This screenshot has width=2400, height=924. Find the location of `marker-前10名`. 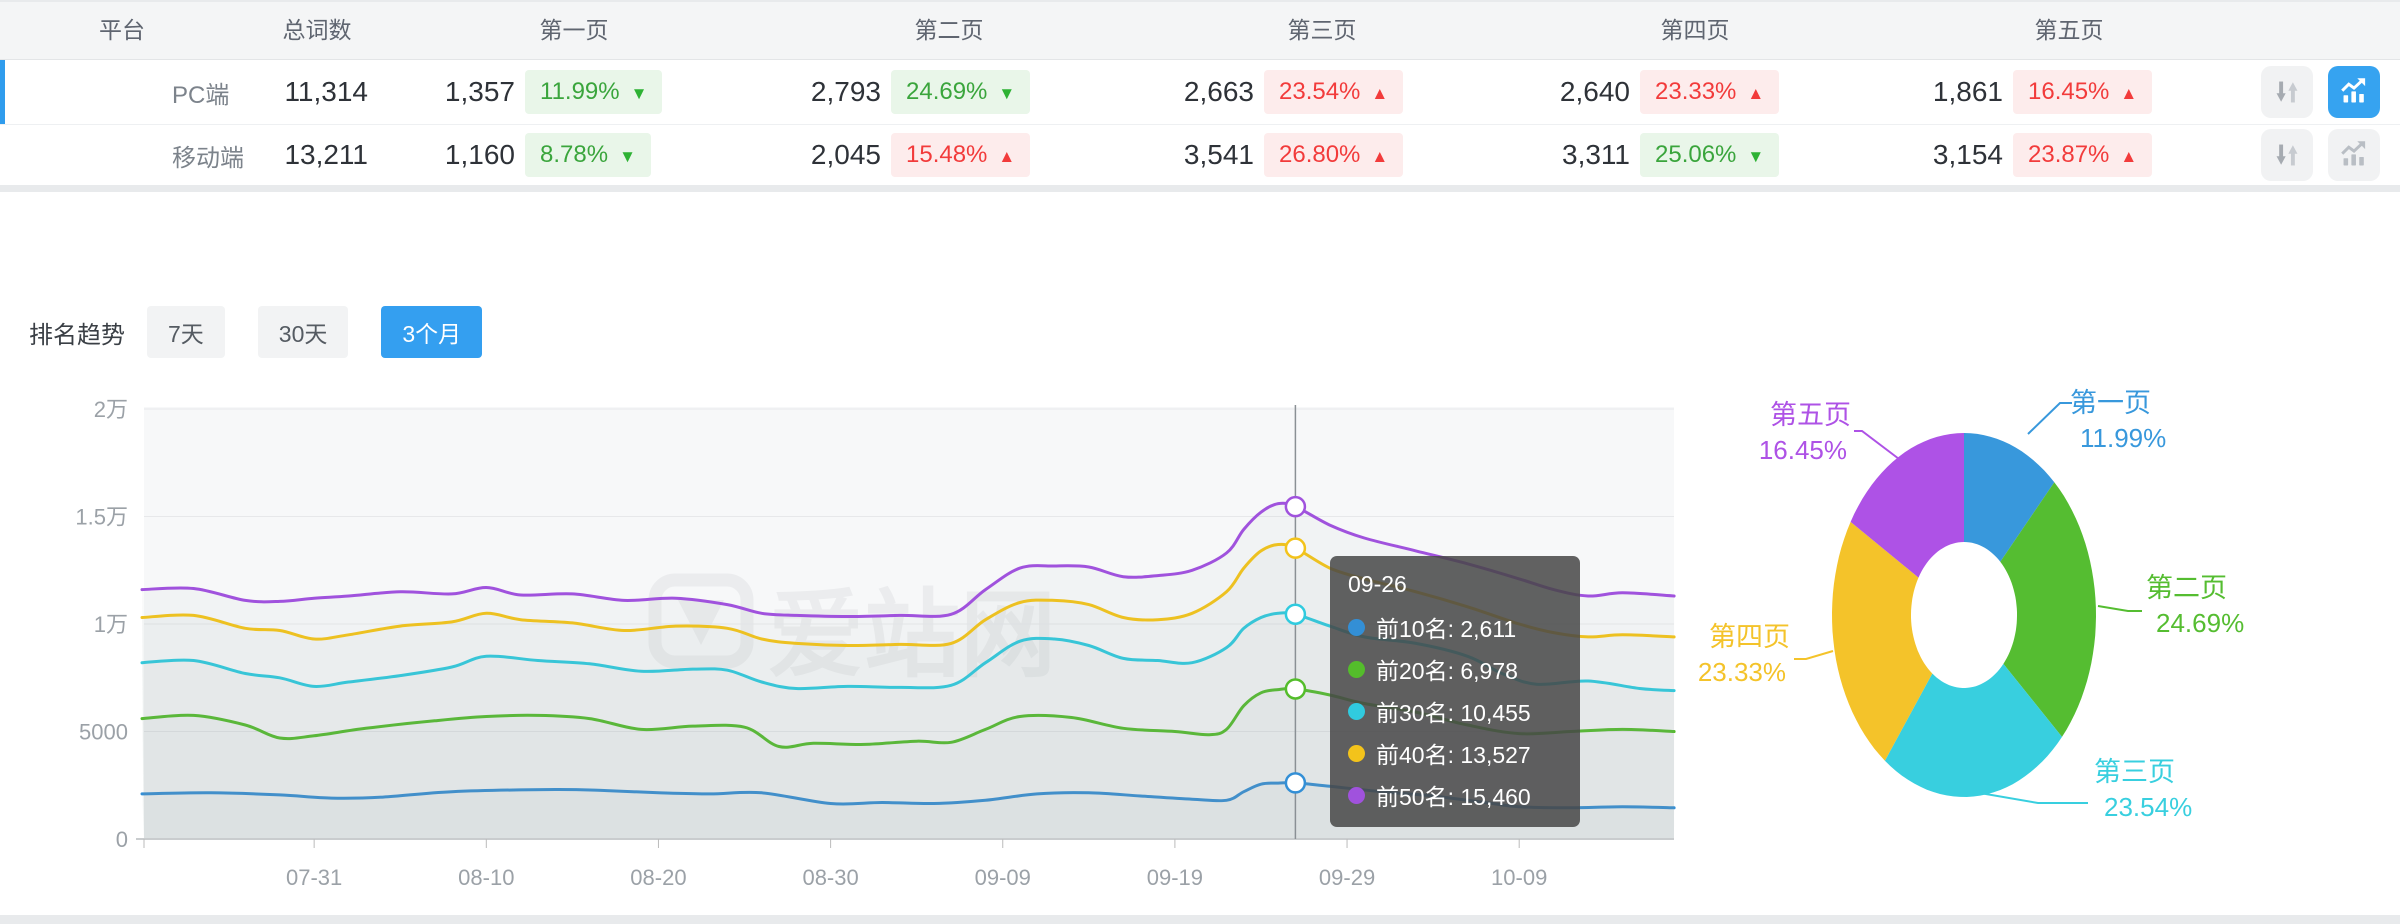

marker-前10名 is located at coordinates (1295, 783).